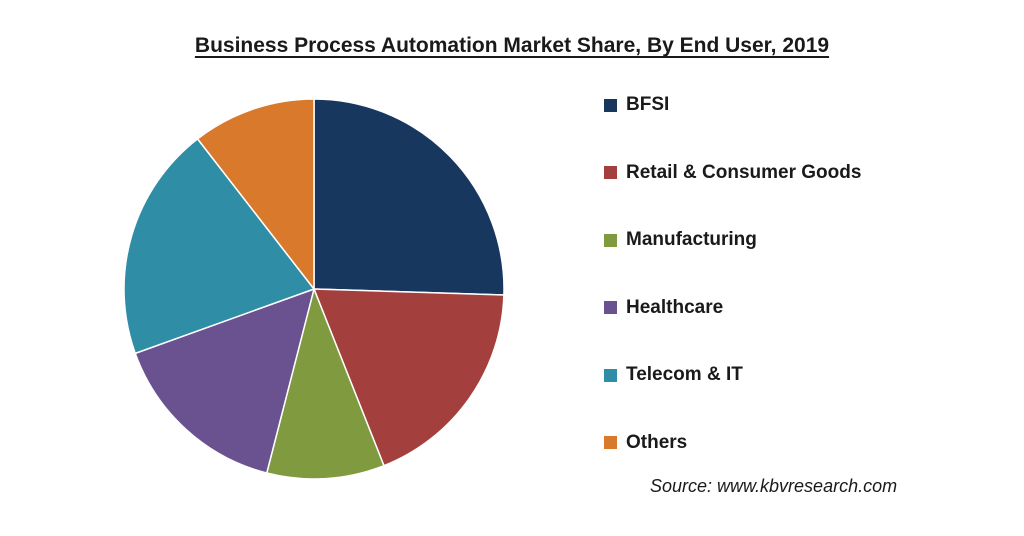  I want to click on pie-slice-healthcare, so click(225, 380).